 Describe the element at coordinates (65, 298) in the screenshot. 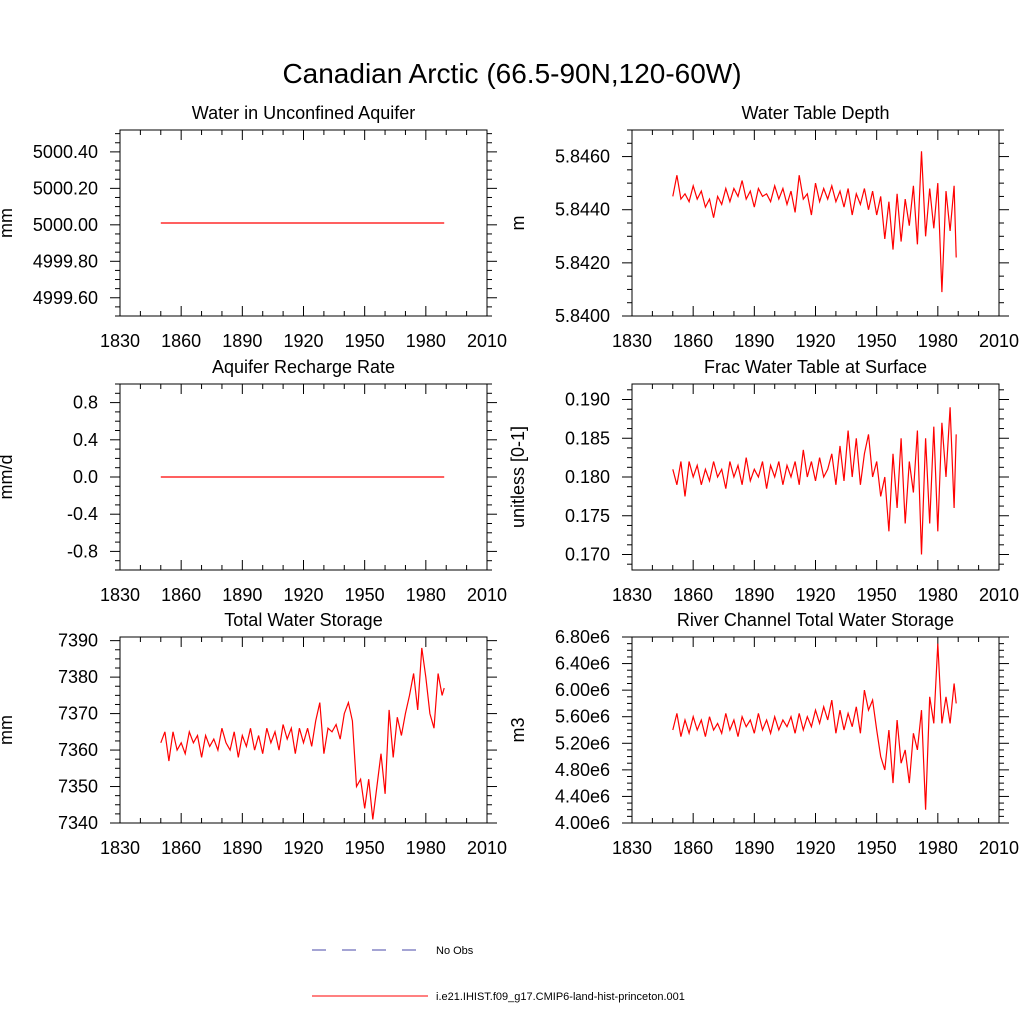

I see `y-tick-label: 4999.60` at that location.